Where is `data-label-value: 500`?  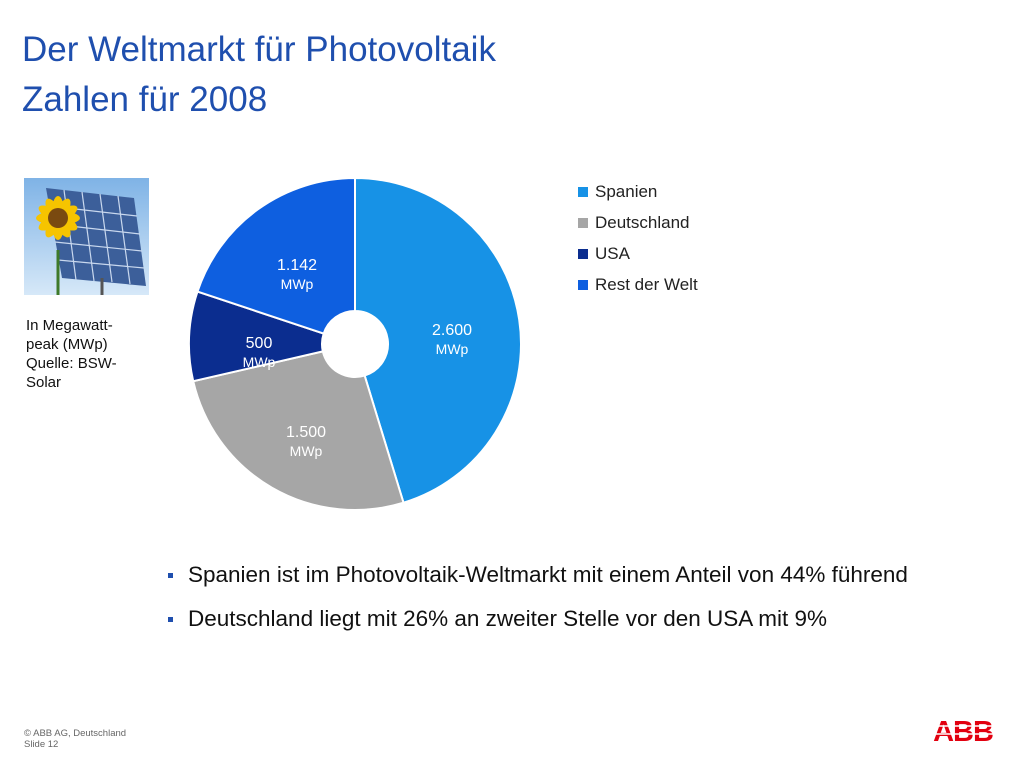 data-label-value: 500 is located at coordinates (259, 343).